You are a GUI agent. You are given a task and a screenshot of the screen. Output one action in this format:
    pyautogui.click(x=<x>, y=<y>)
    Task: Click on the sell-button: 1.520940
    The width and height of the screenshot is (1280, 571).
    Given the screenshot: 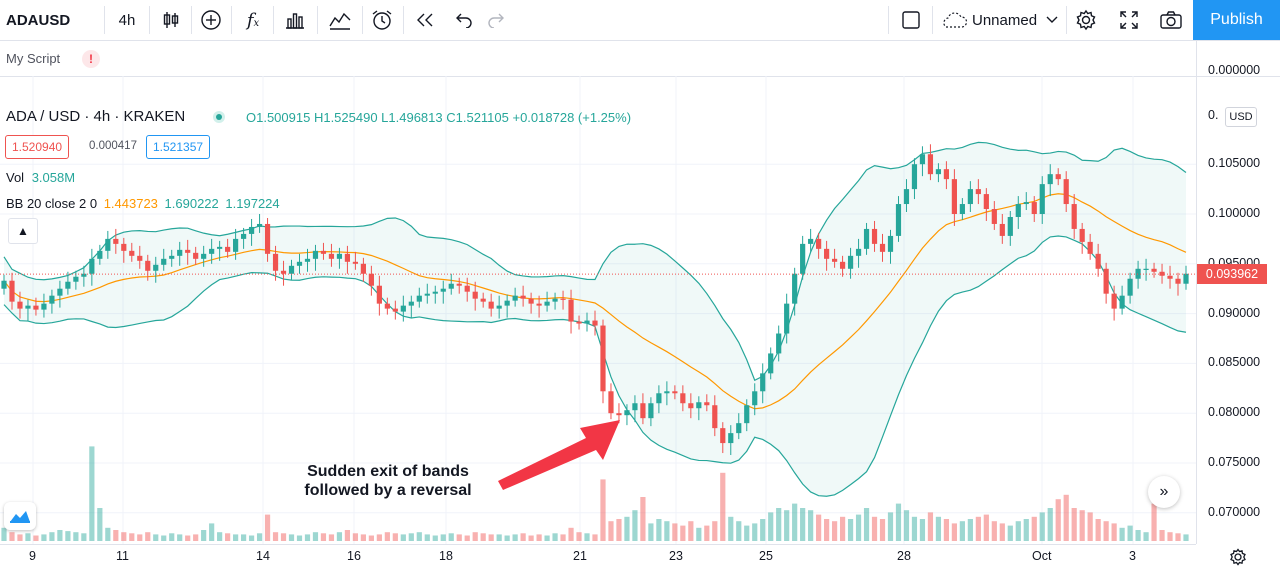 What is the action you would take?
    pyautogui.click(x=37, y=147)
    